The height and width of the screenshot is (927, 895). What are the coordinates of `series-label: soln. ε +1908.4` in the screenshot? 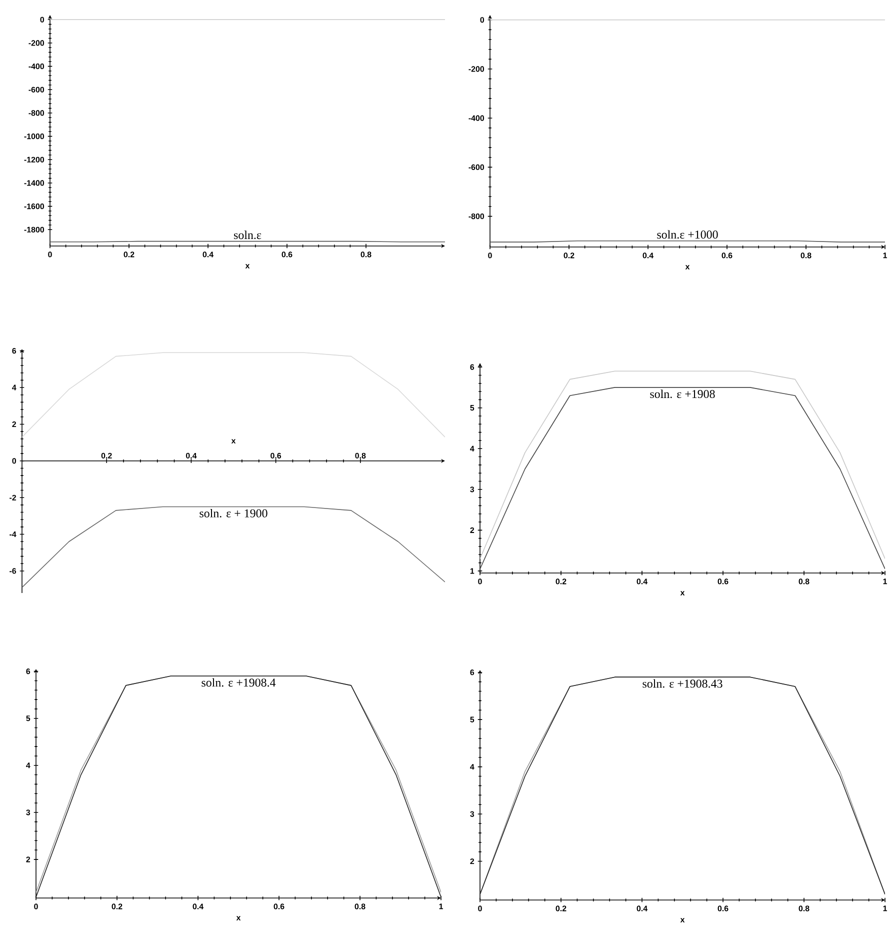 It's located at (239, 682).